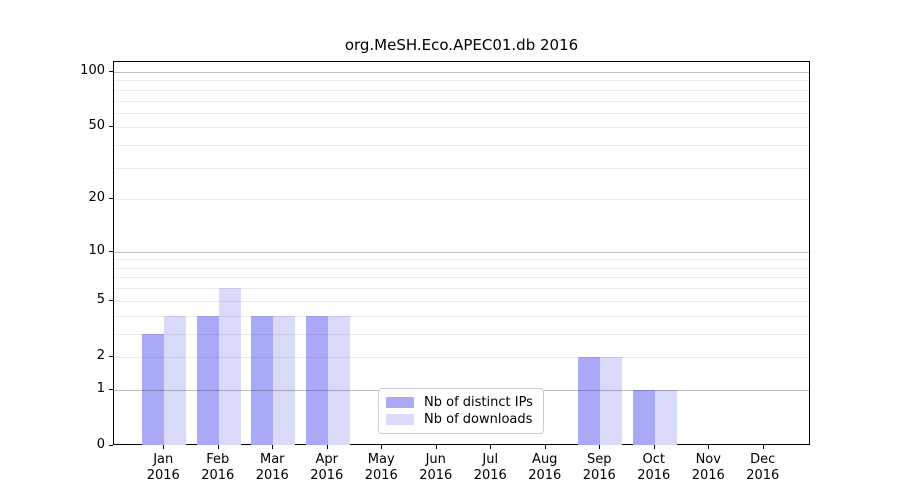 The image size is (900, 500). I want to click on bar-downloads-apr, so click(338, 380).